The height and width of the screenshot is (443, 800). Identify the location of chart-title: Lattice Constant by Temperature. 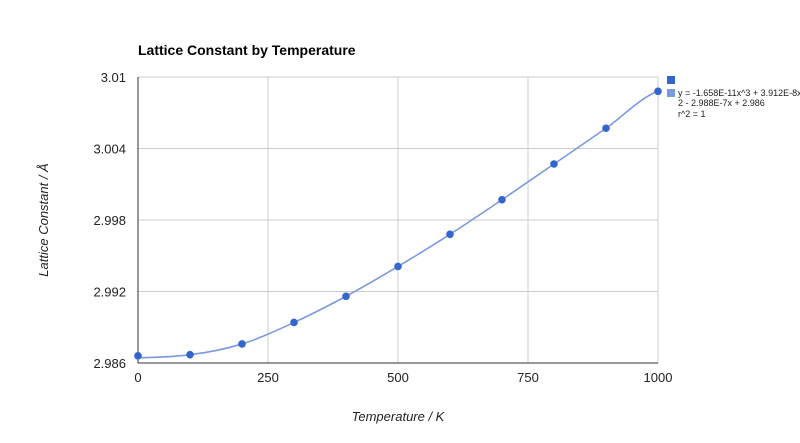
(247, 50).